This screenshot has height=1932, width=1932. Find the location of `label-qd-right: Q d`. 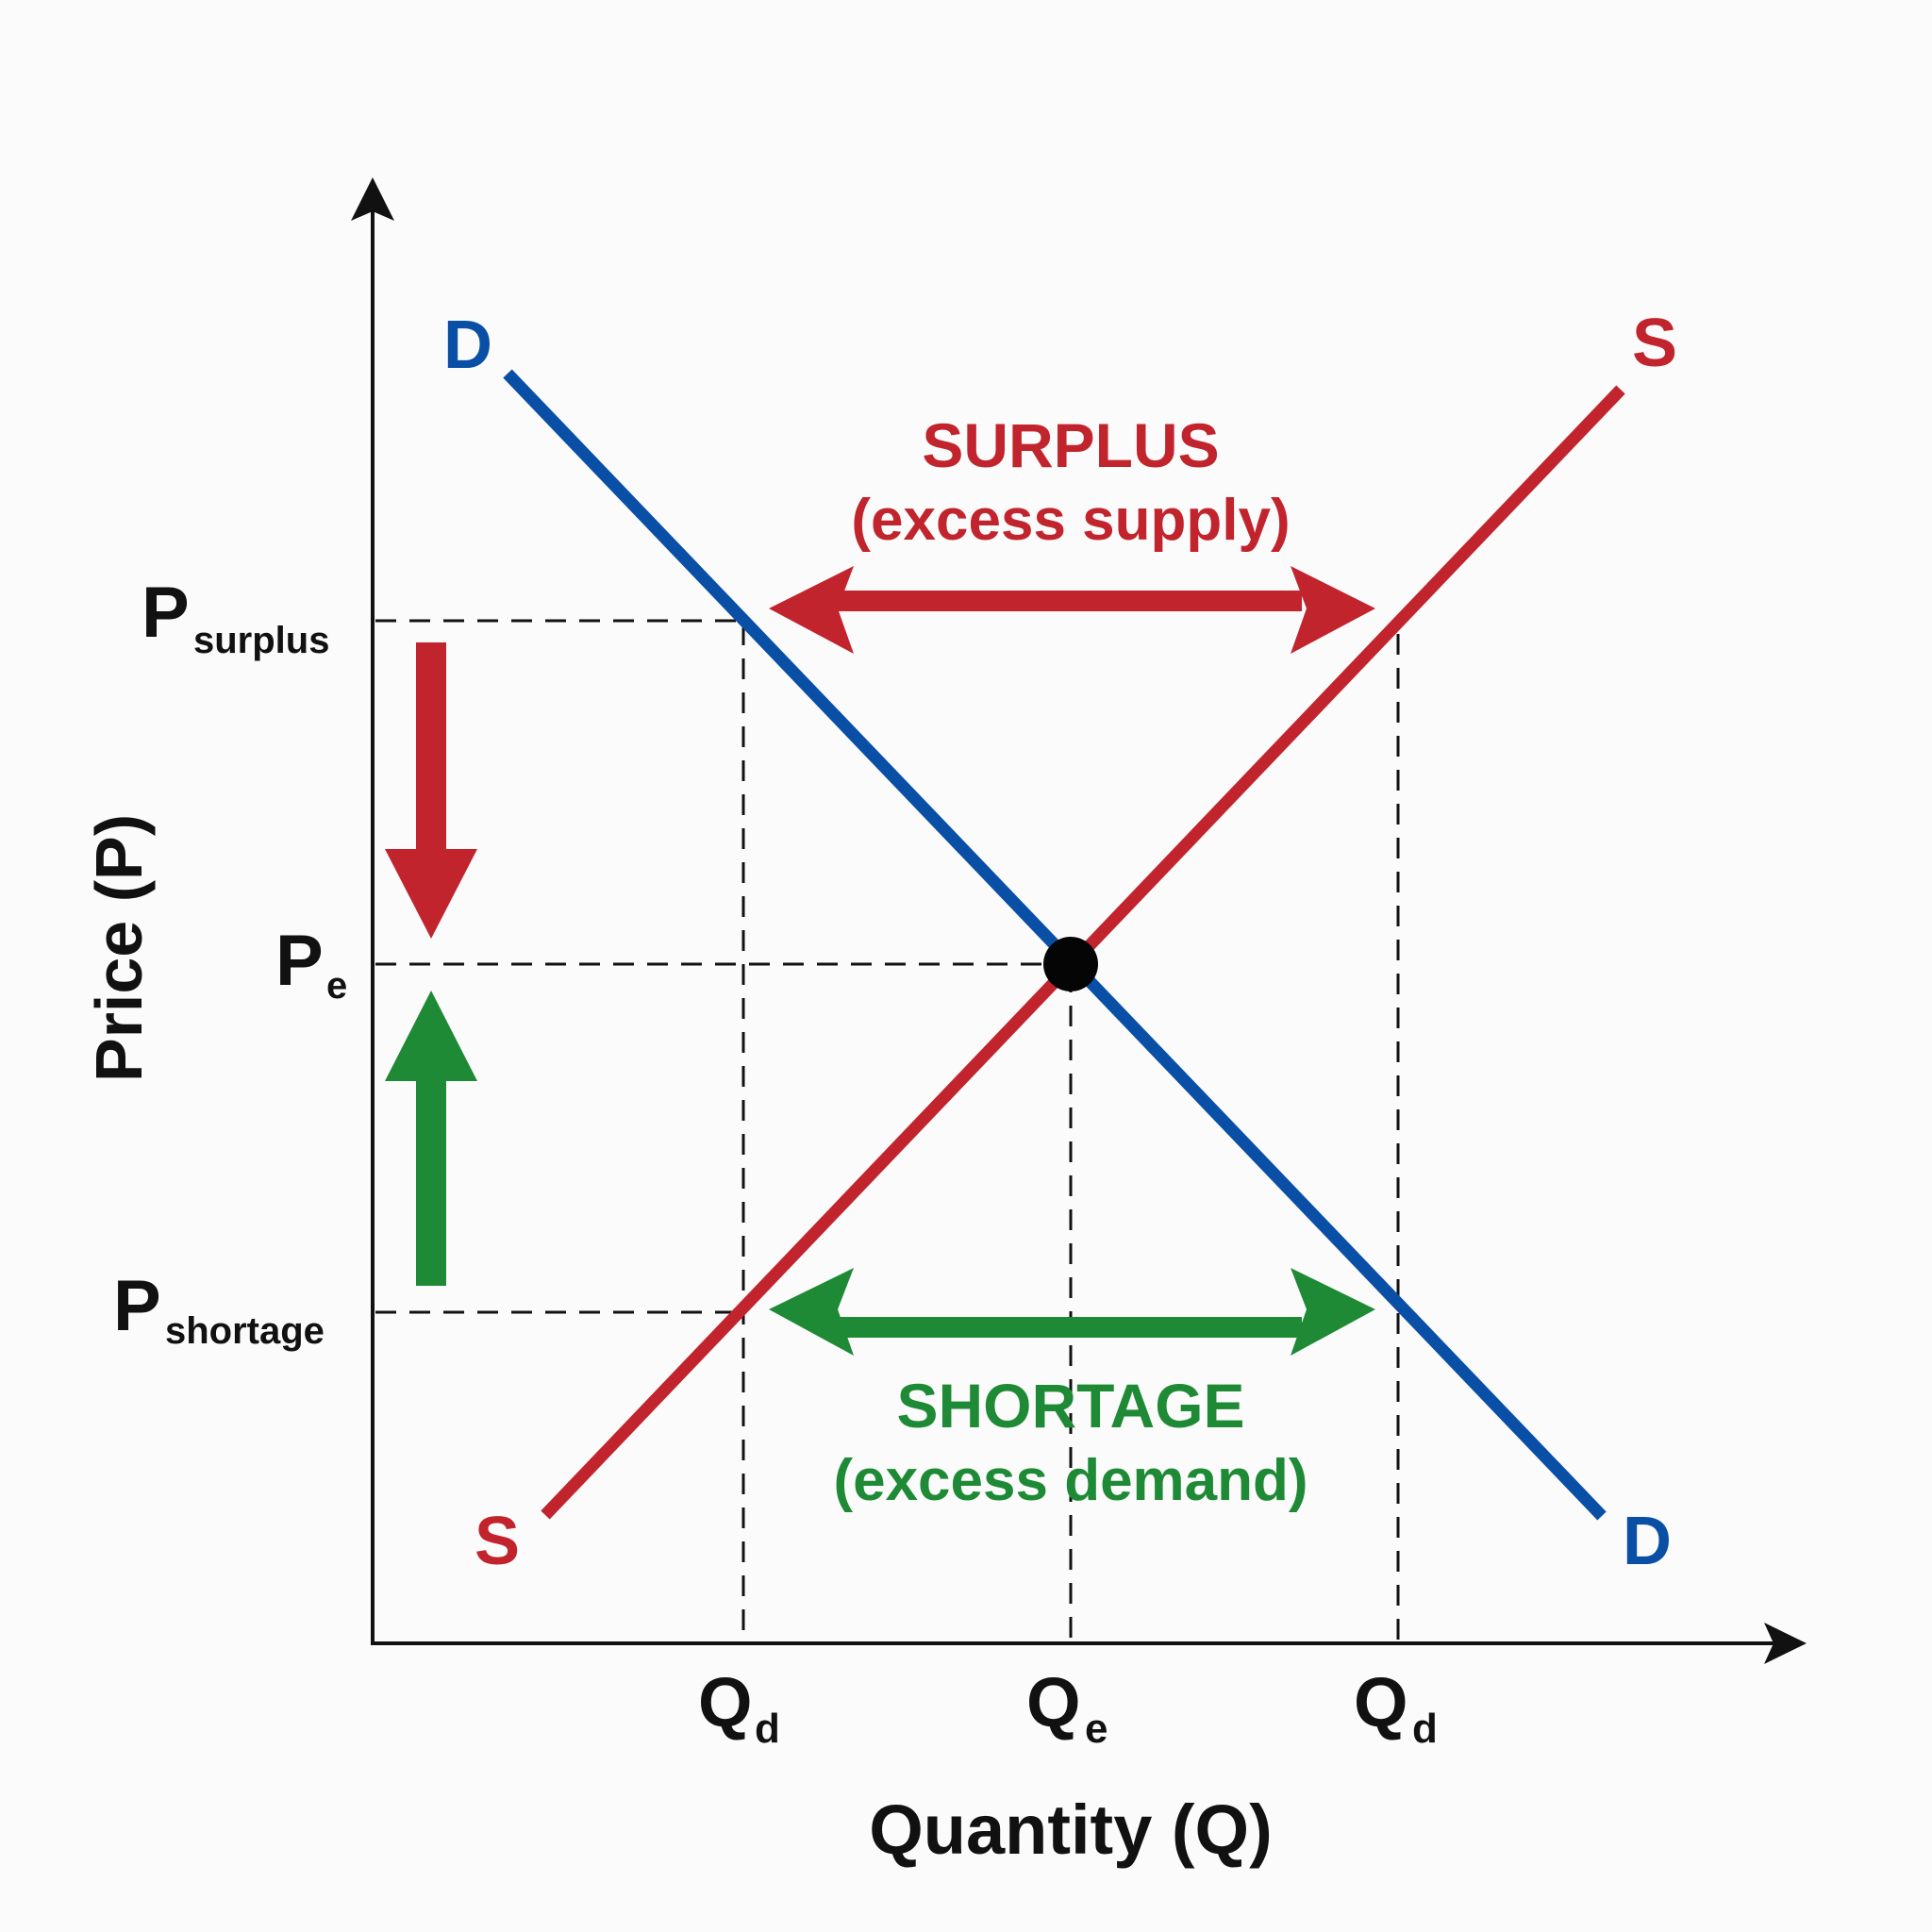

label-qd-right: Q d is located at coordinates (1396, 1708).